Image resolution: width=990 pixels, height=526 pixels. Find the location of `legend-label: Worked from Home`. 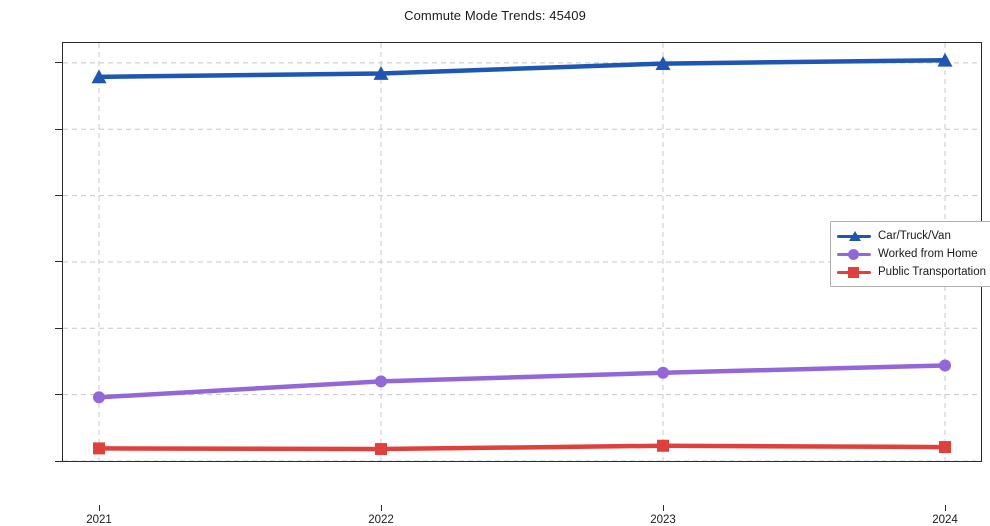

legend-label: Worked from Home is located at coordinates (928, 254).